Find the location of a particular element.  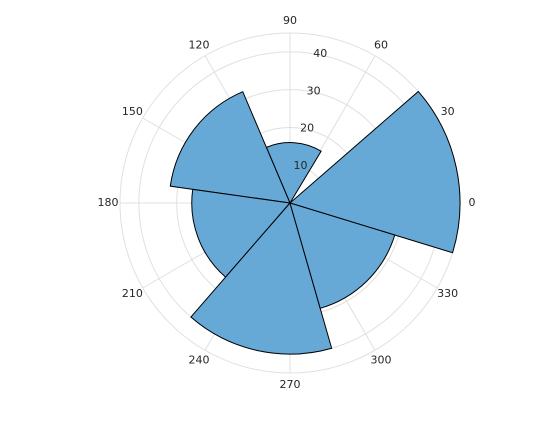

r-tick-label: 40 is located at coordinates (320, 53).